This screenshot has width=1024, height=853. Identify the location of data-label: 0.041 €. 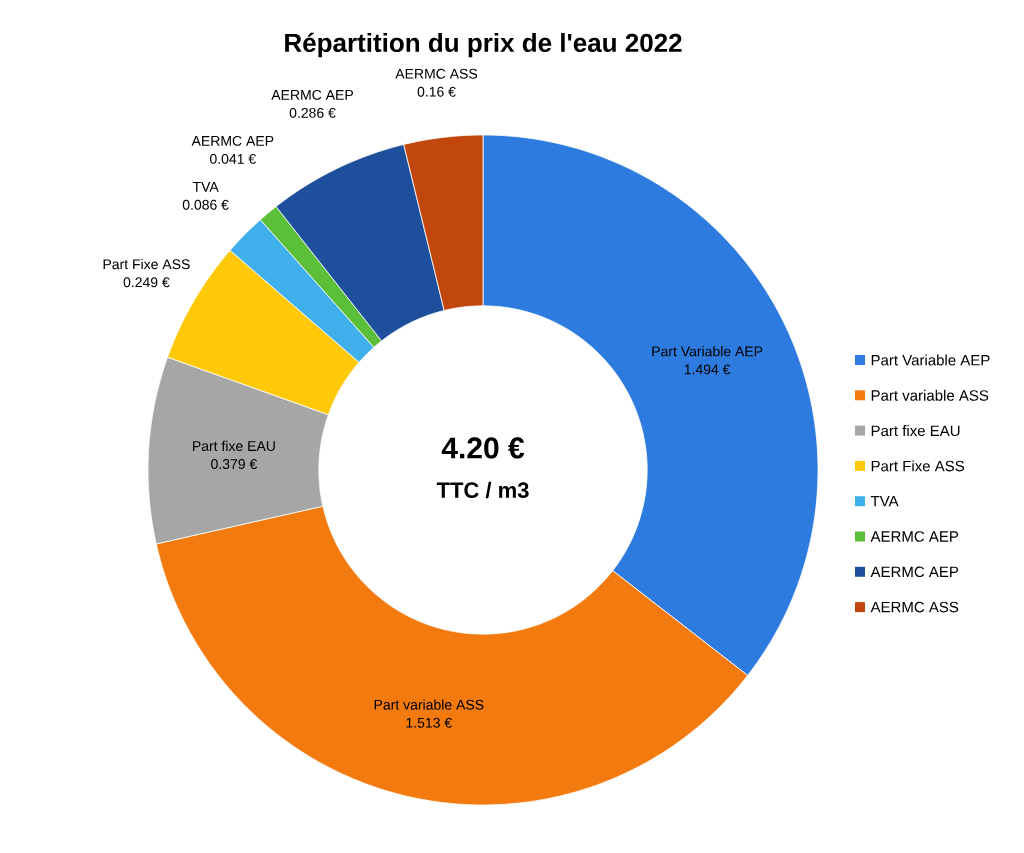
(233, 158).